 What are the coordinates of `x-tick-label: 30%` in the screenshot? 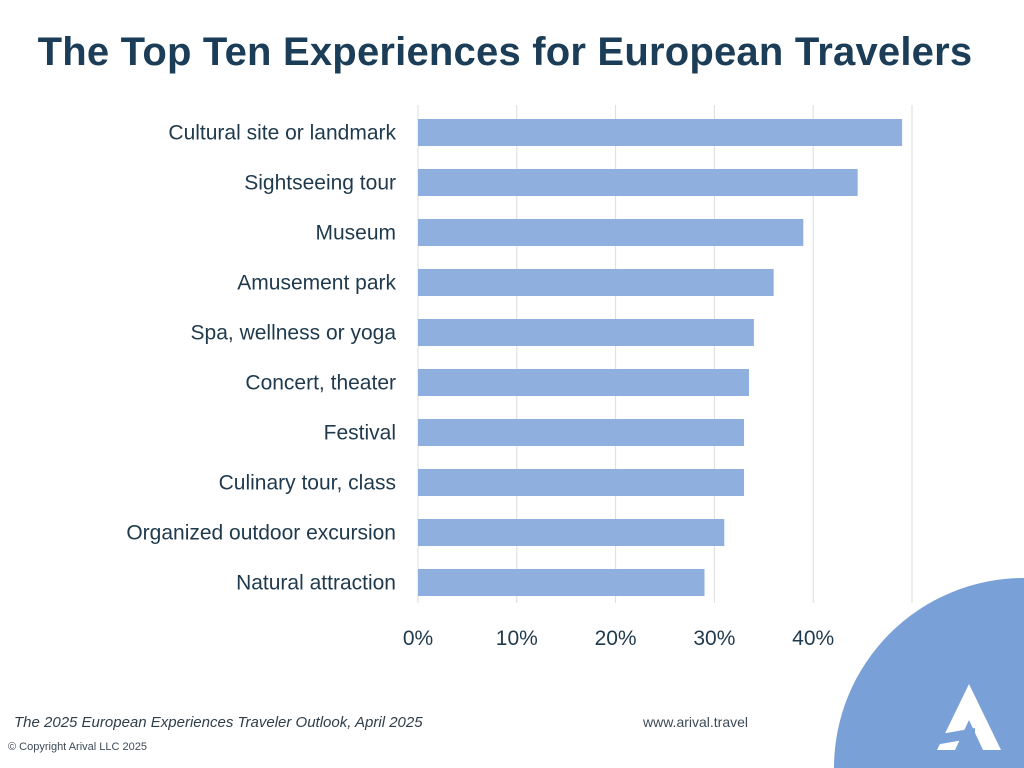 It's located at (714, 638).